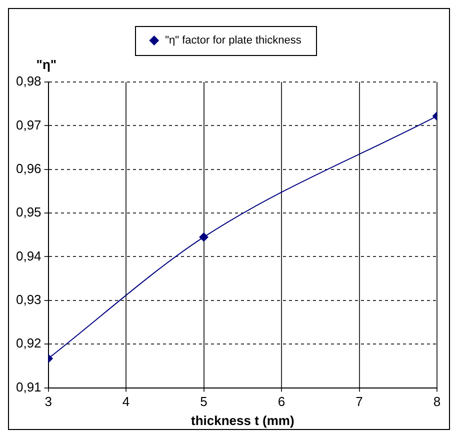  I want to click on x-axis-title: thickness t (mm), so click(242, 420).